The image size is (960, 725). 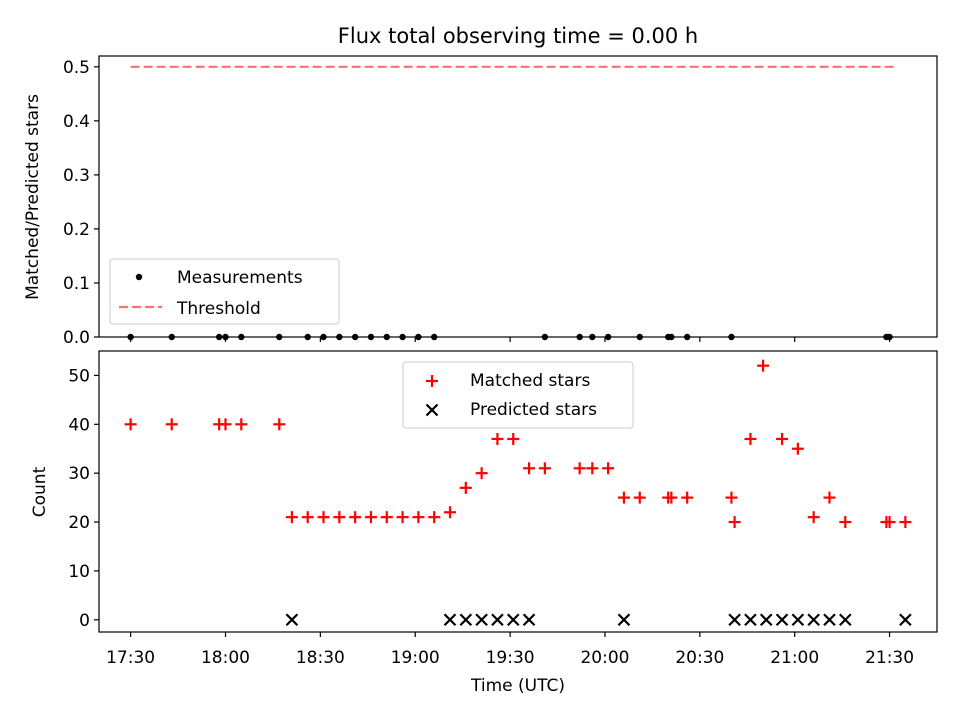 What do you see at coordinates (79, 572) in the screenshot?
I see `bottom-y-tick-label: 10` at bounding box center [79, 572].